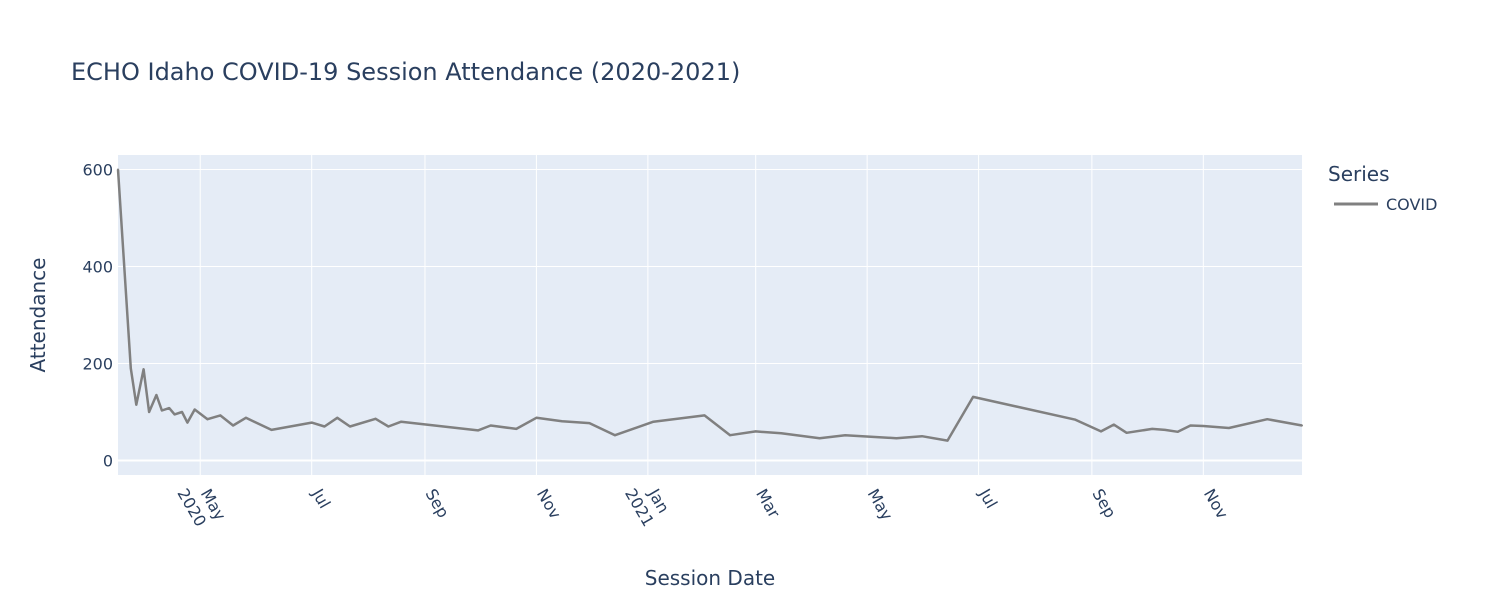  What do you see at coordinates (710, 578) in the screenshot?
I see `x-axis-title: Session Date` at bounding box center [710, 578].